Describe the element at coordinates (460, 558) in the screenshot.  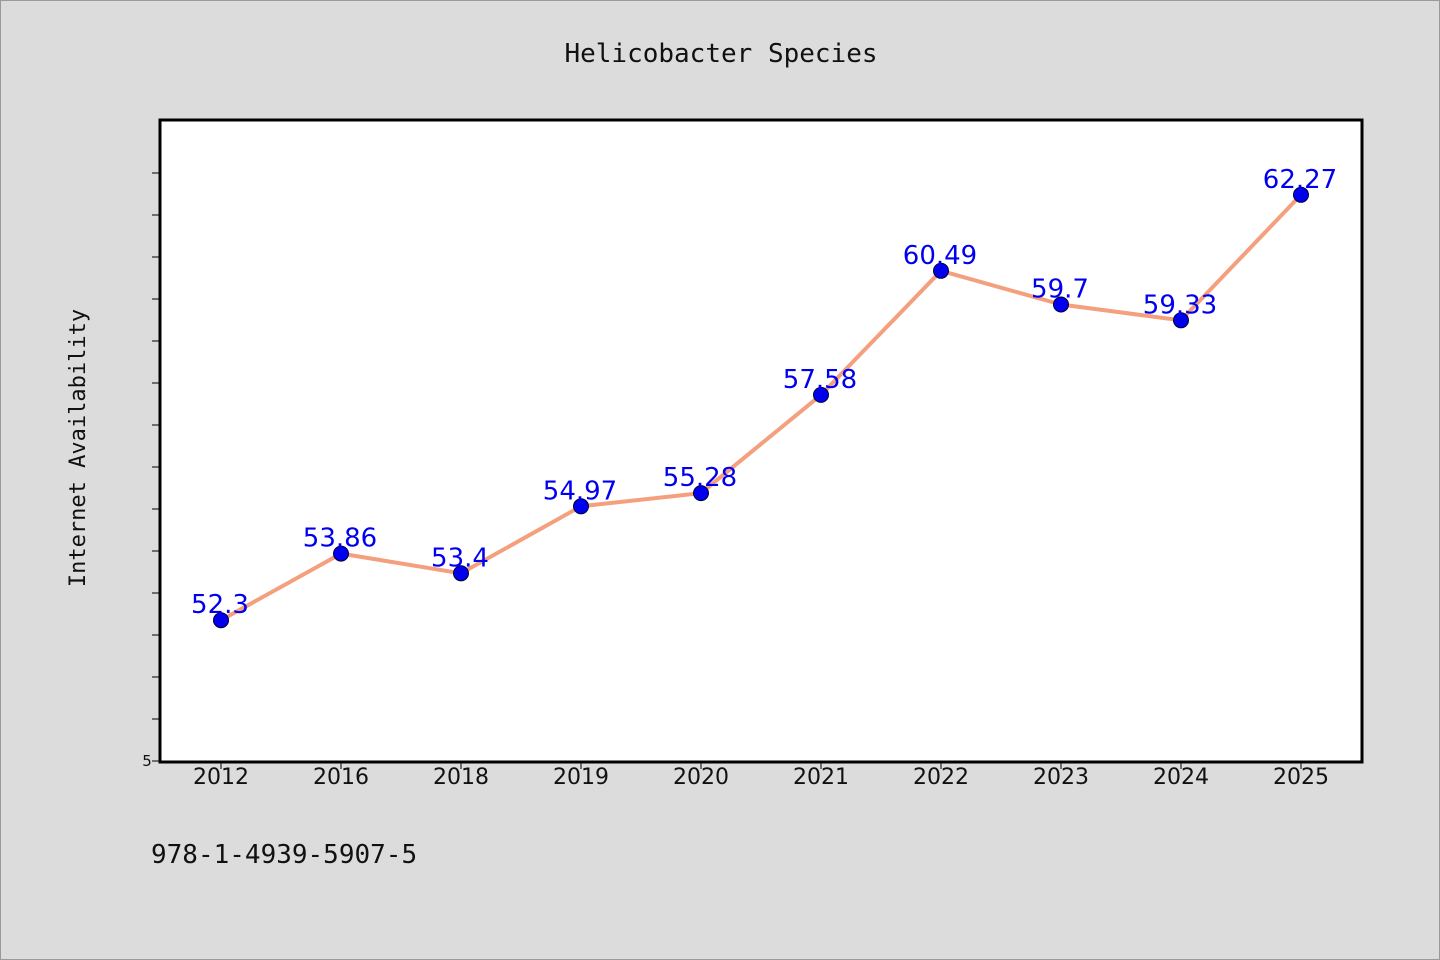
I see `data-label: 53.4` at that location.